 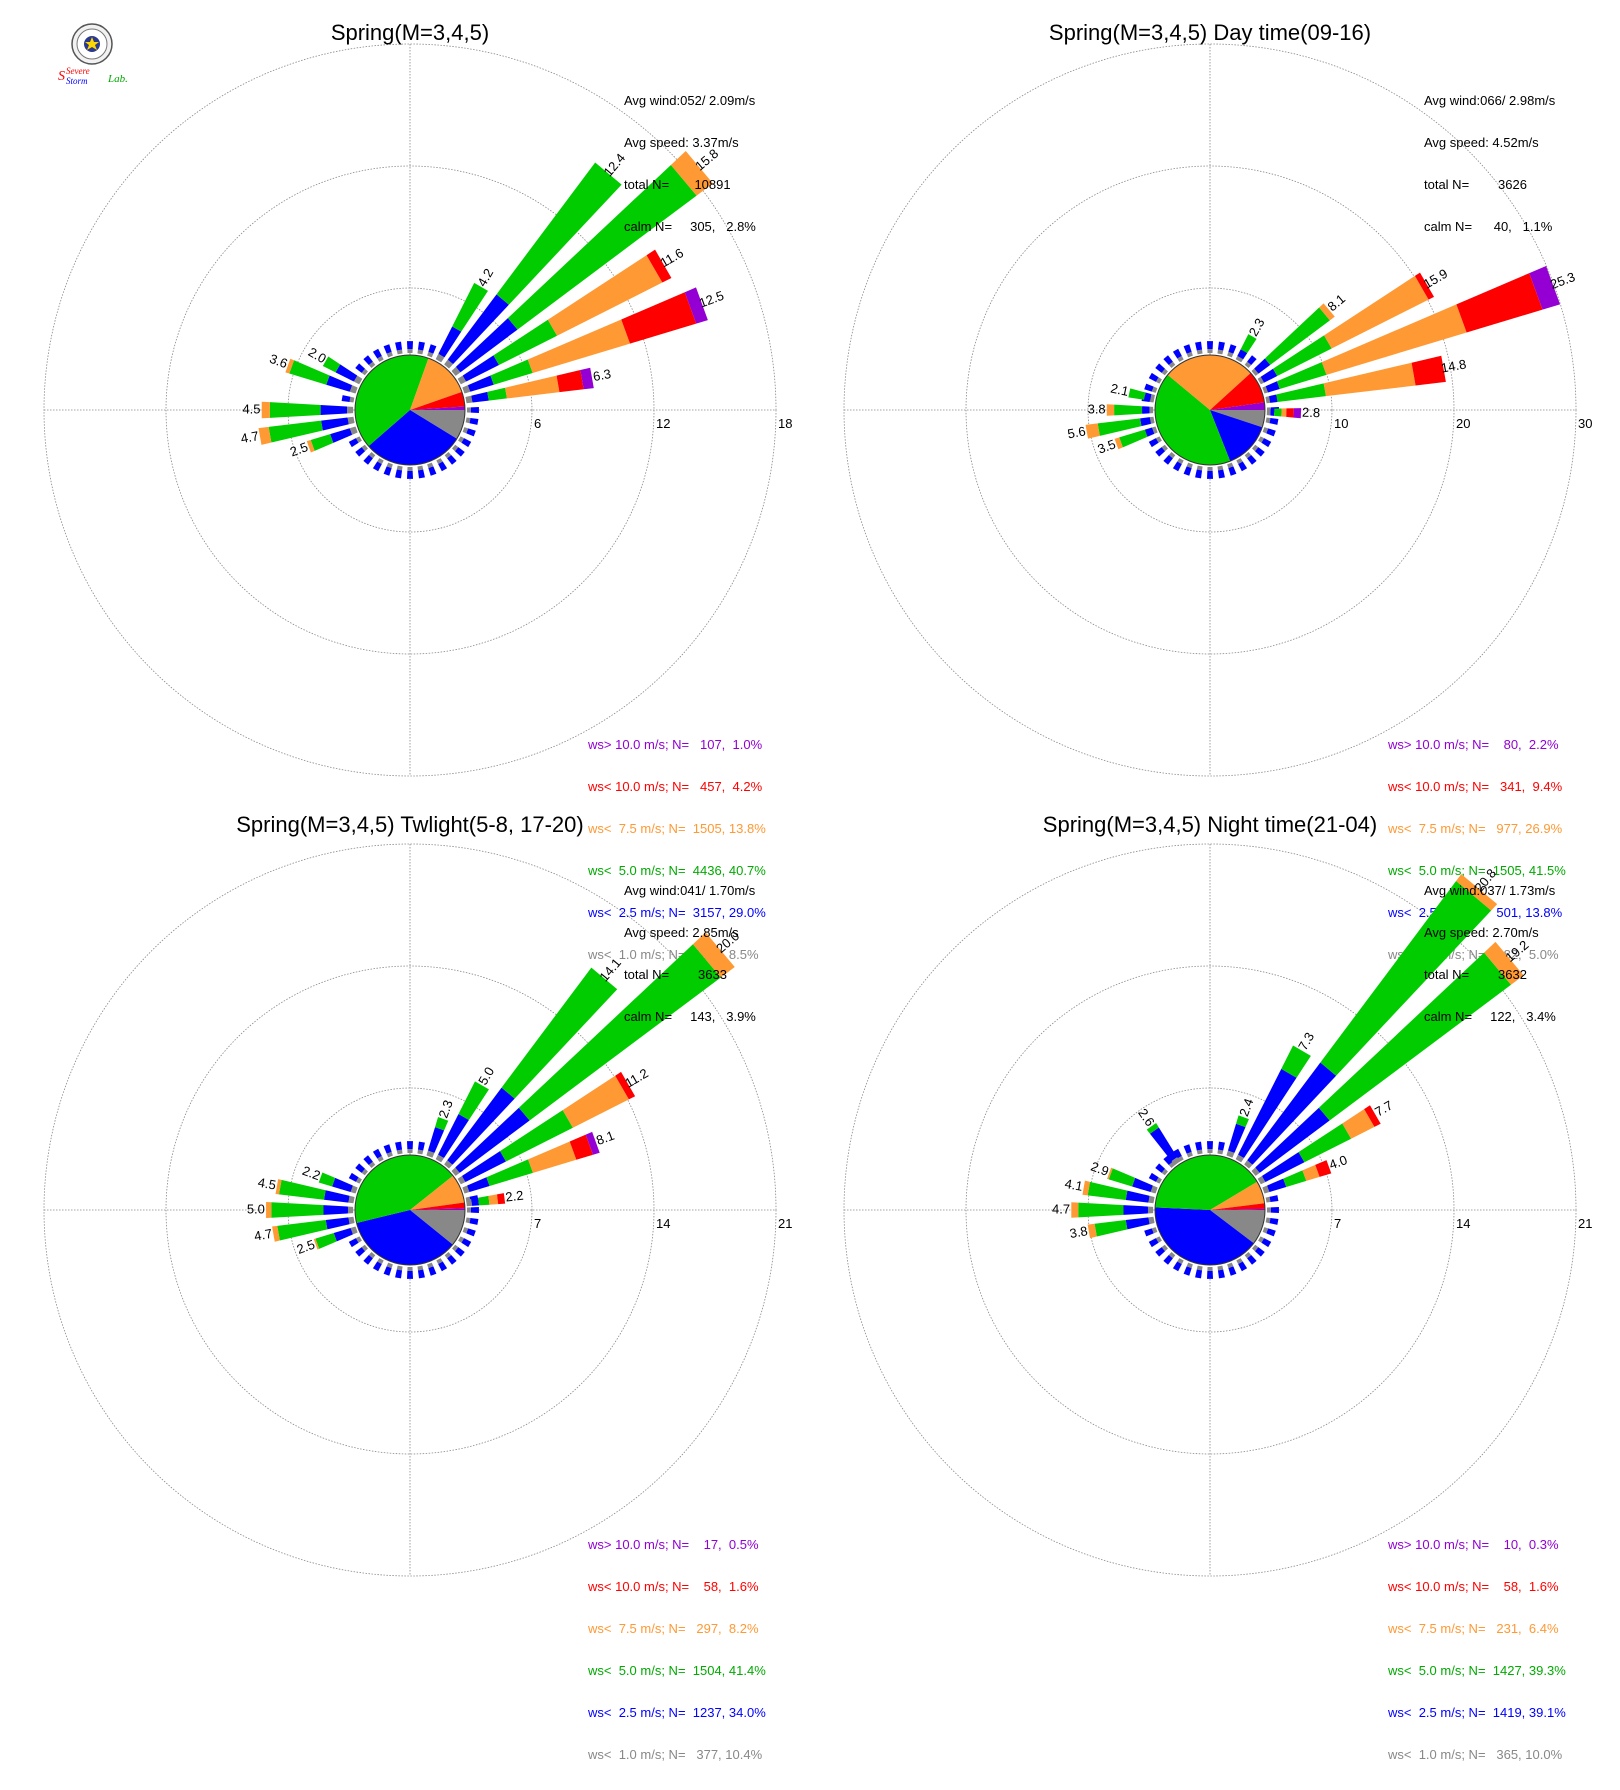 I want to click on legend-entry-lt2-5: ws< 2.5 m/s; N= 3157, 29.0%, so click(x=677, y=912).